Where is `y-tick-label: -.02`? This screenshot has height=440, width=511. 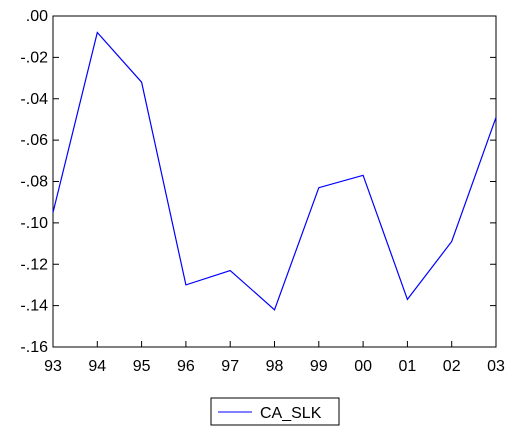
y-tick-label: -.02 is located at coordinates (34, 57).